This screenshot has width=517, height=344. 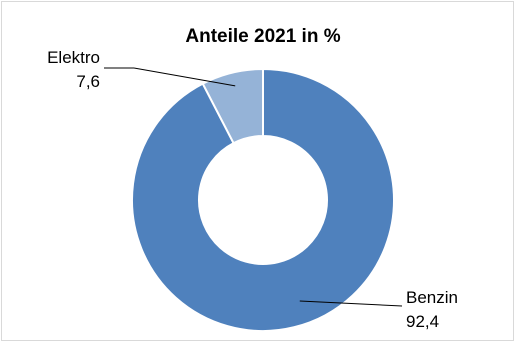 I want to click on slice-label-benzin-name: Benzin, so click(x=432, y=297).